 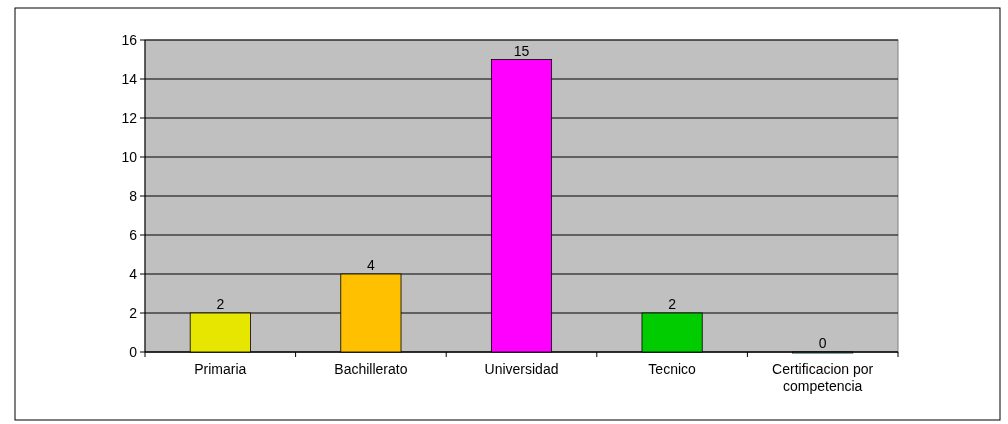 I want to click on y-tick-label: 0, so click(x=133, y=351).